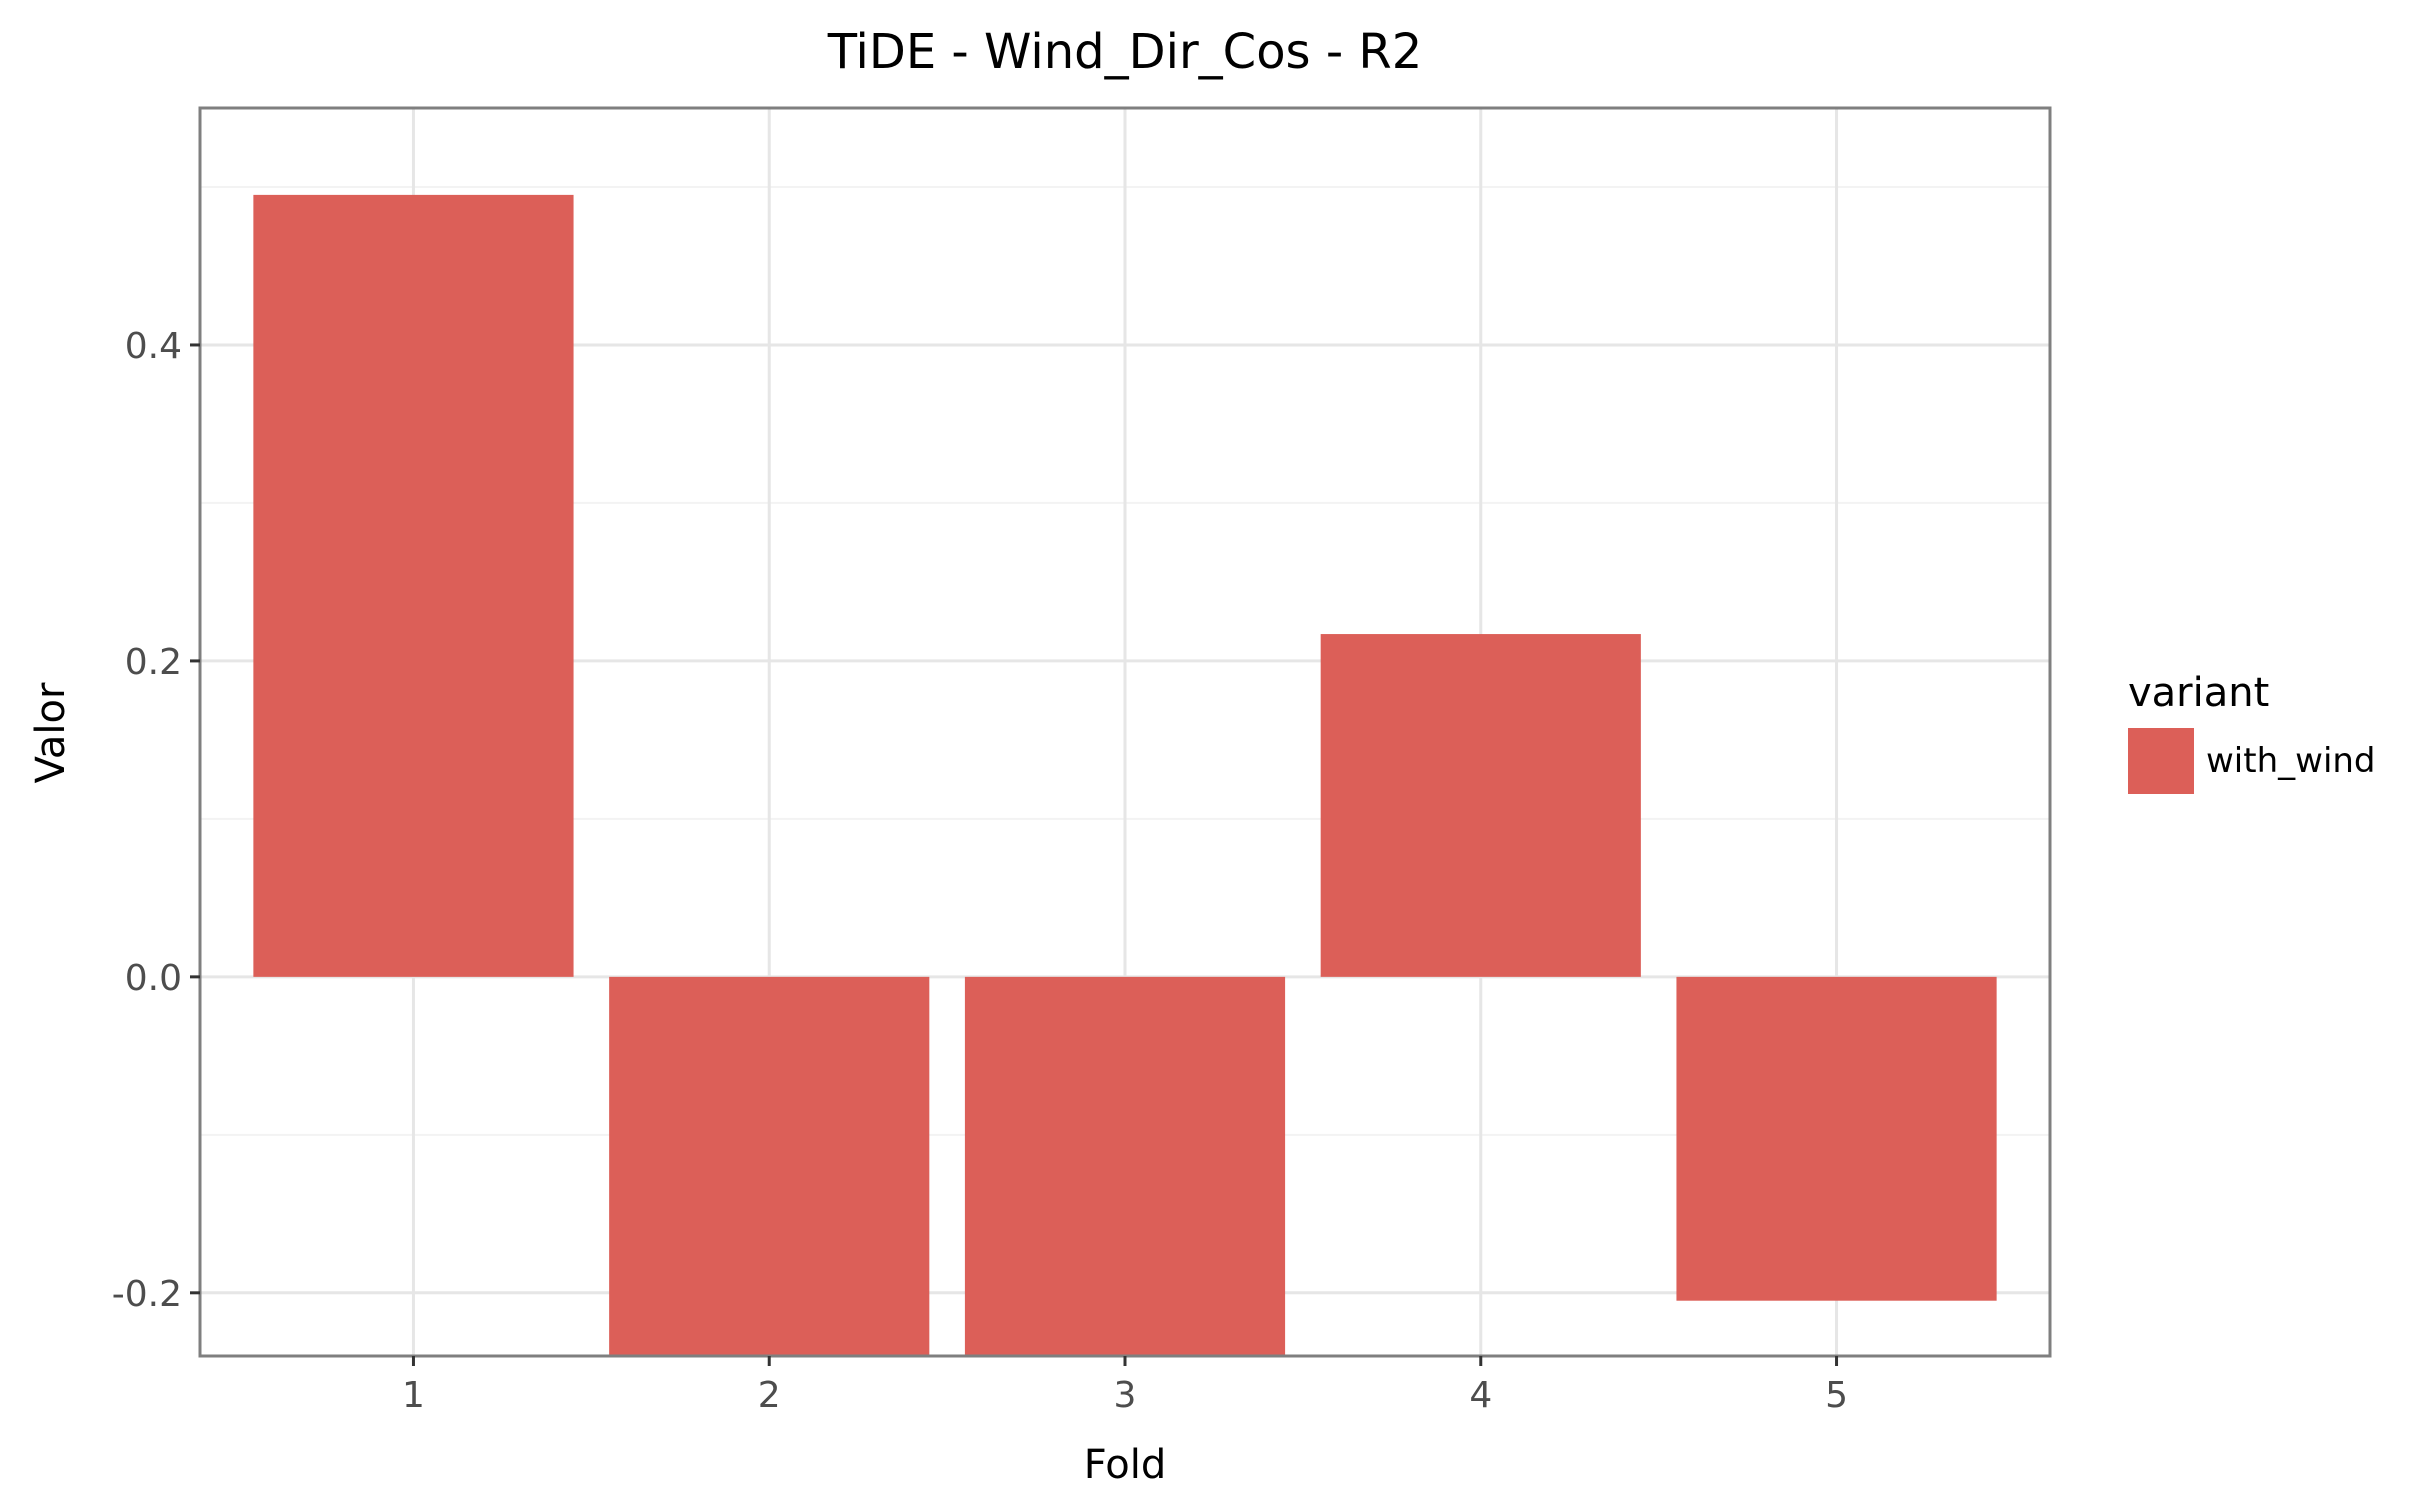  What do you see at coordinates (153, 978) in the screenshot?
I see `y-tick-label: 0.0` at bounding box center [153, 978].